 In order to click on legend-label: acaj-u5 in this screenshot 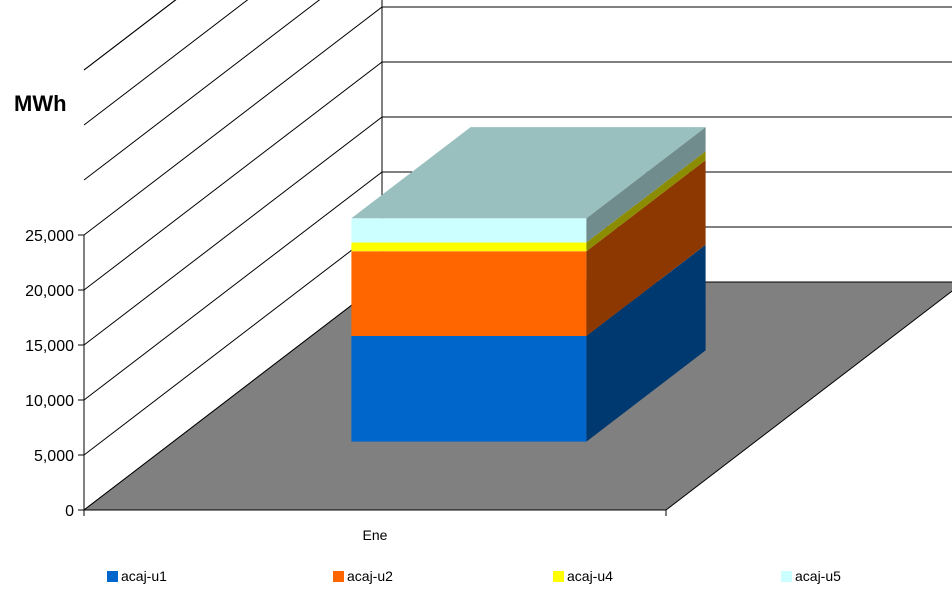, I will do `click(818, 576)`.